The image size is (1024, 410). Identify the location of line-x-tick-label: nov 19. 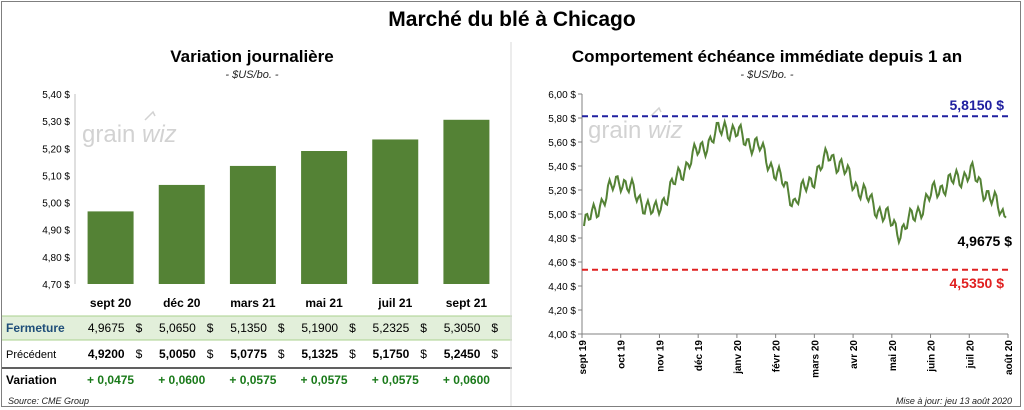
(660, 356).